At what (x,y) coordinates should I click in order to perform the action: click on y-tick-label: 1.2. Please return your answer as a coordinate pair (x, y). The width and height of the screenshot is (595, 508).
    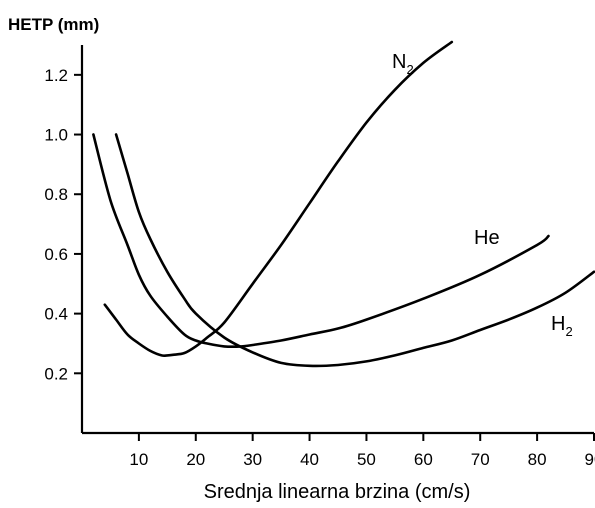
    Looking at the image, I should click on (56, 75).